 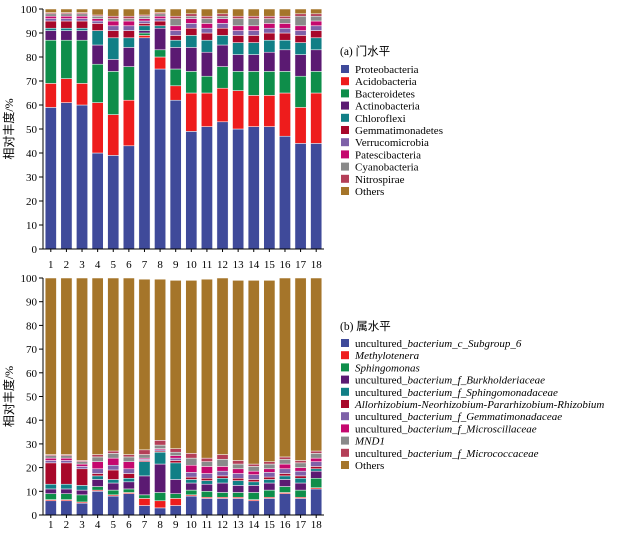 I want to click on x-tick-label: 1, so click(x=51, y=265).